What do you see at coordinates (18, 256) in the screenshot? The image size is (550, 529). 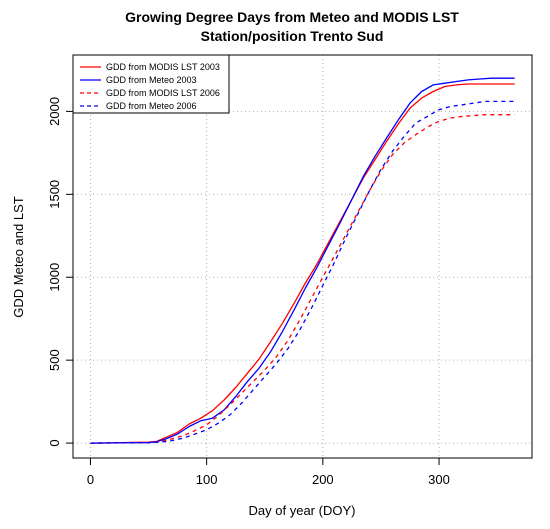 I see `y-axis-label: GDD Meteo and LST` at bounding box center [18, 256].